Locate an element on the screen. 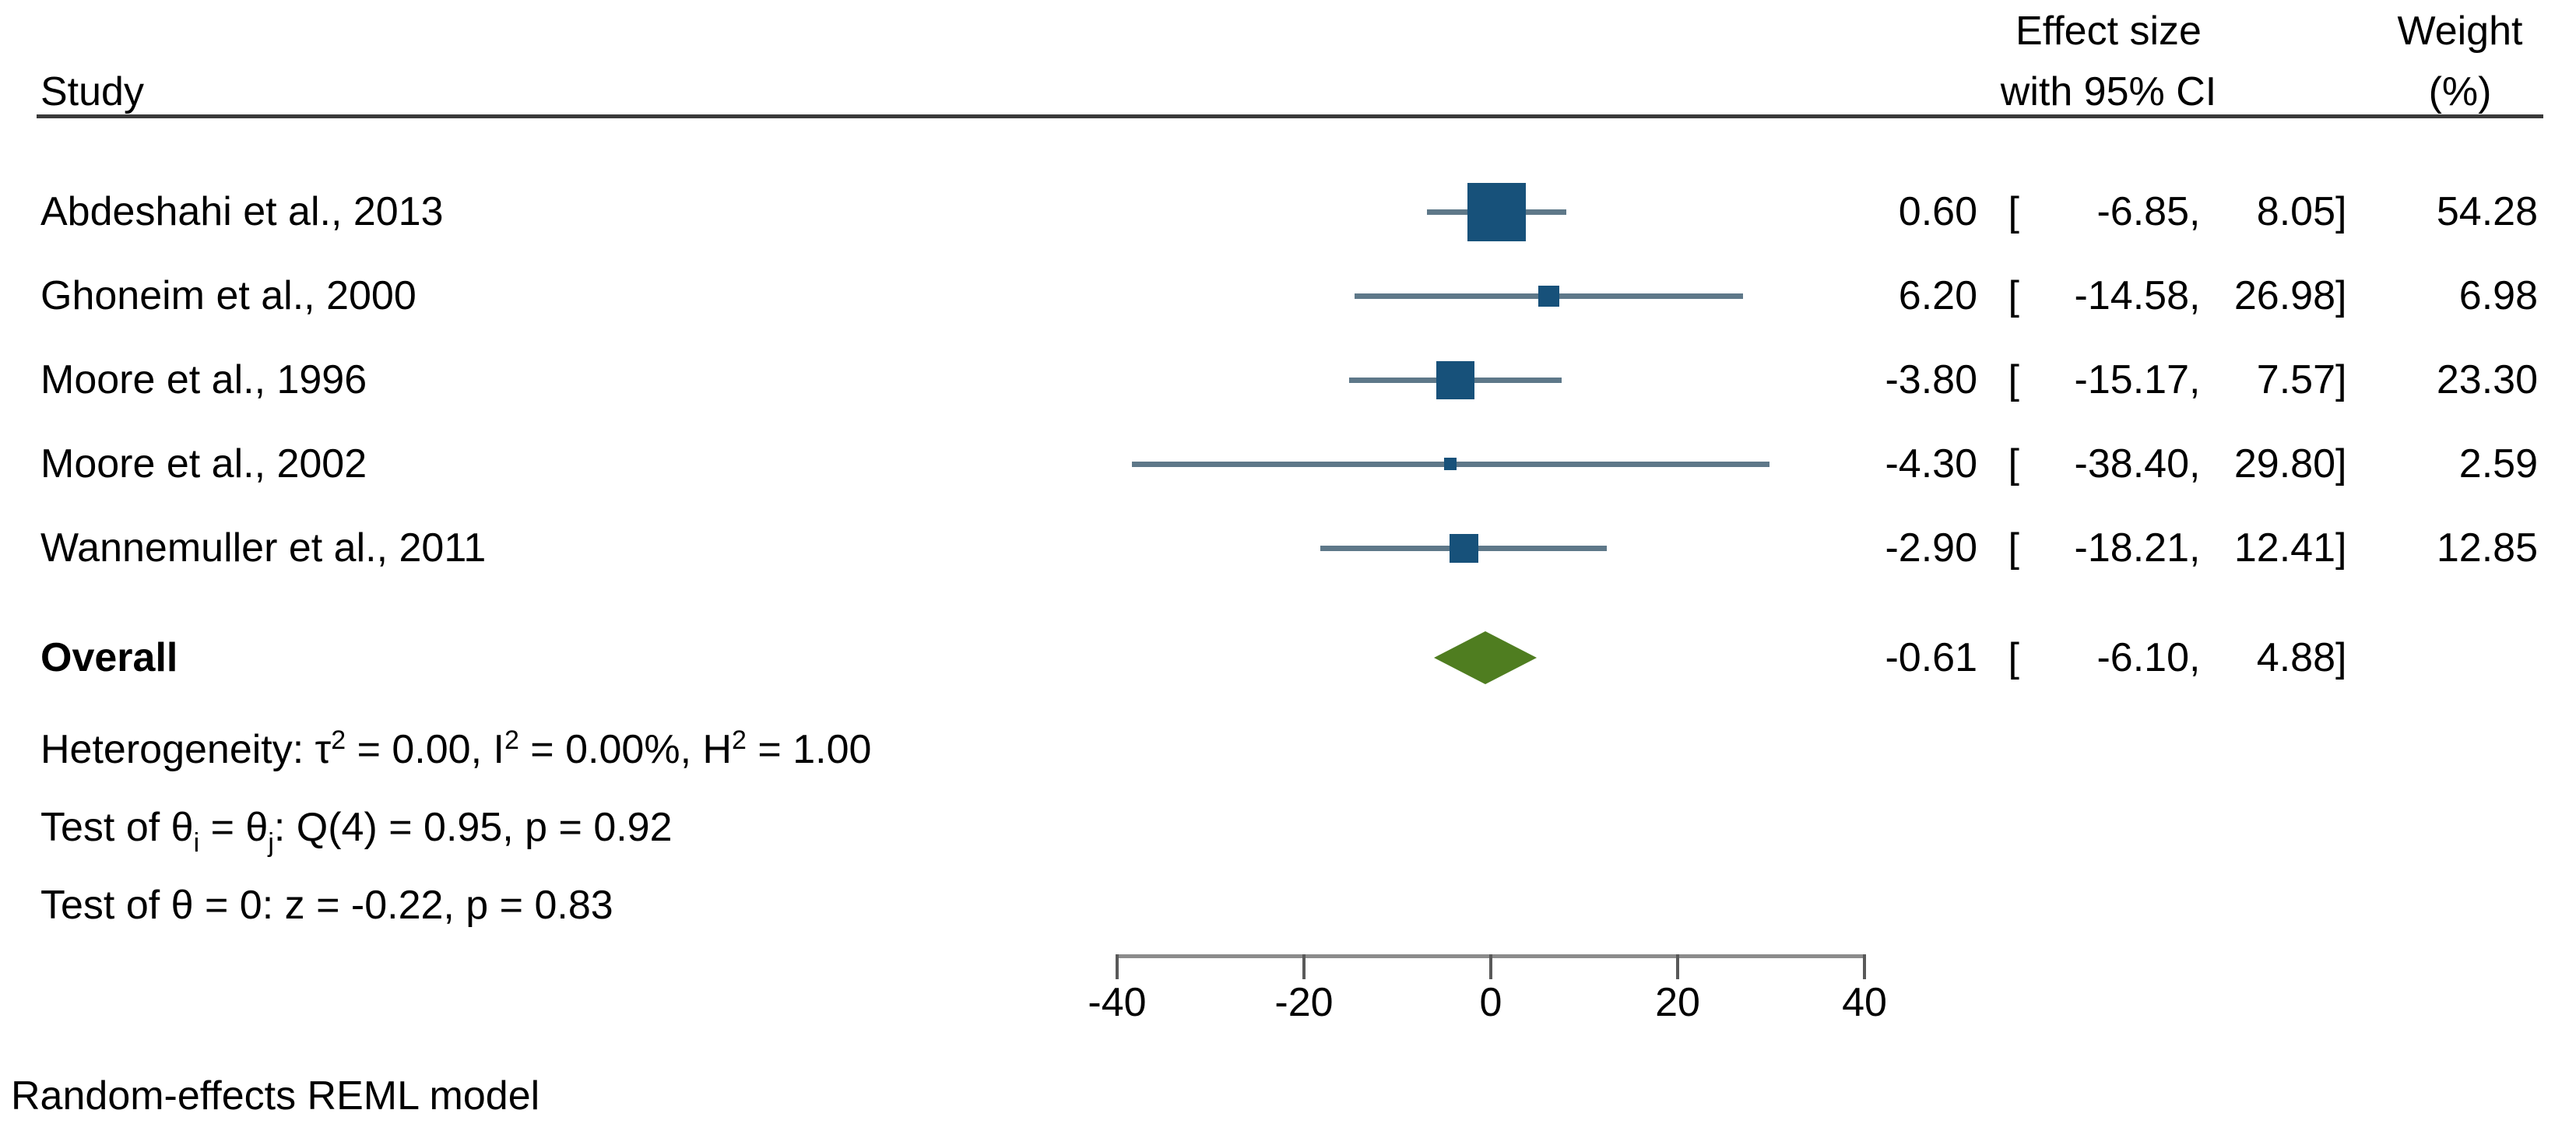  heterogeneity-text: Heterogeneity: τ is located at coordinates (186, 749).